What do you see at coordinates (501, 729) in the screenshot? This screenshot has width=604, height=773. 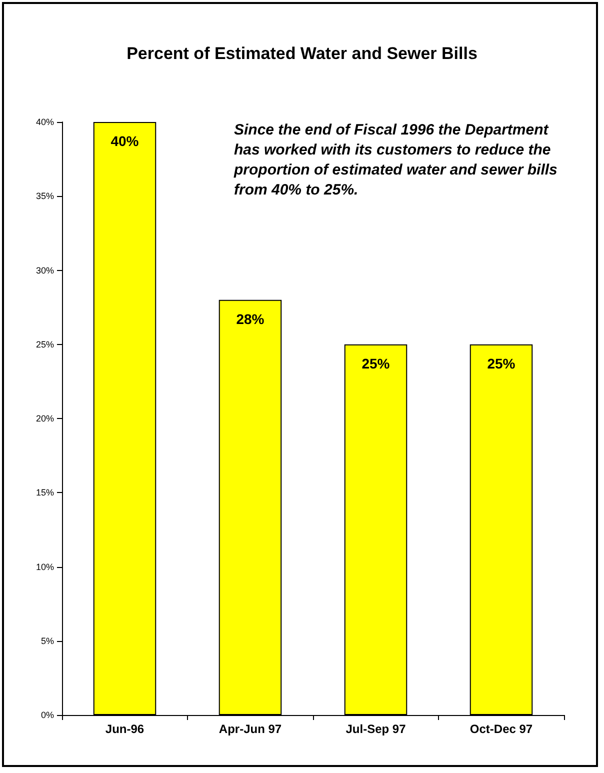 I see `x-tick-label: Oct-Dec 97` at bounding box center [501, 729].